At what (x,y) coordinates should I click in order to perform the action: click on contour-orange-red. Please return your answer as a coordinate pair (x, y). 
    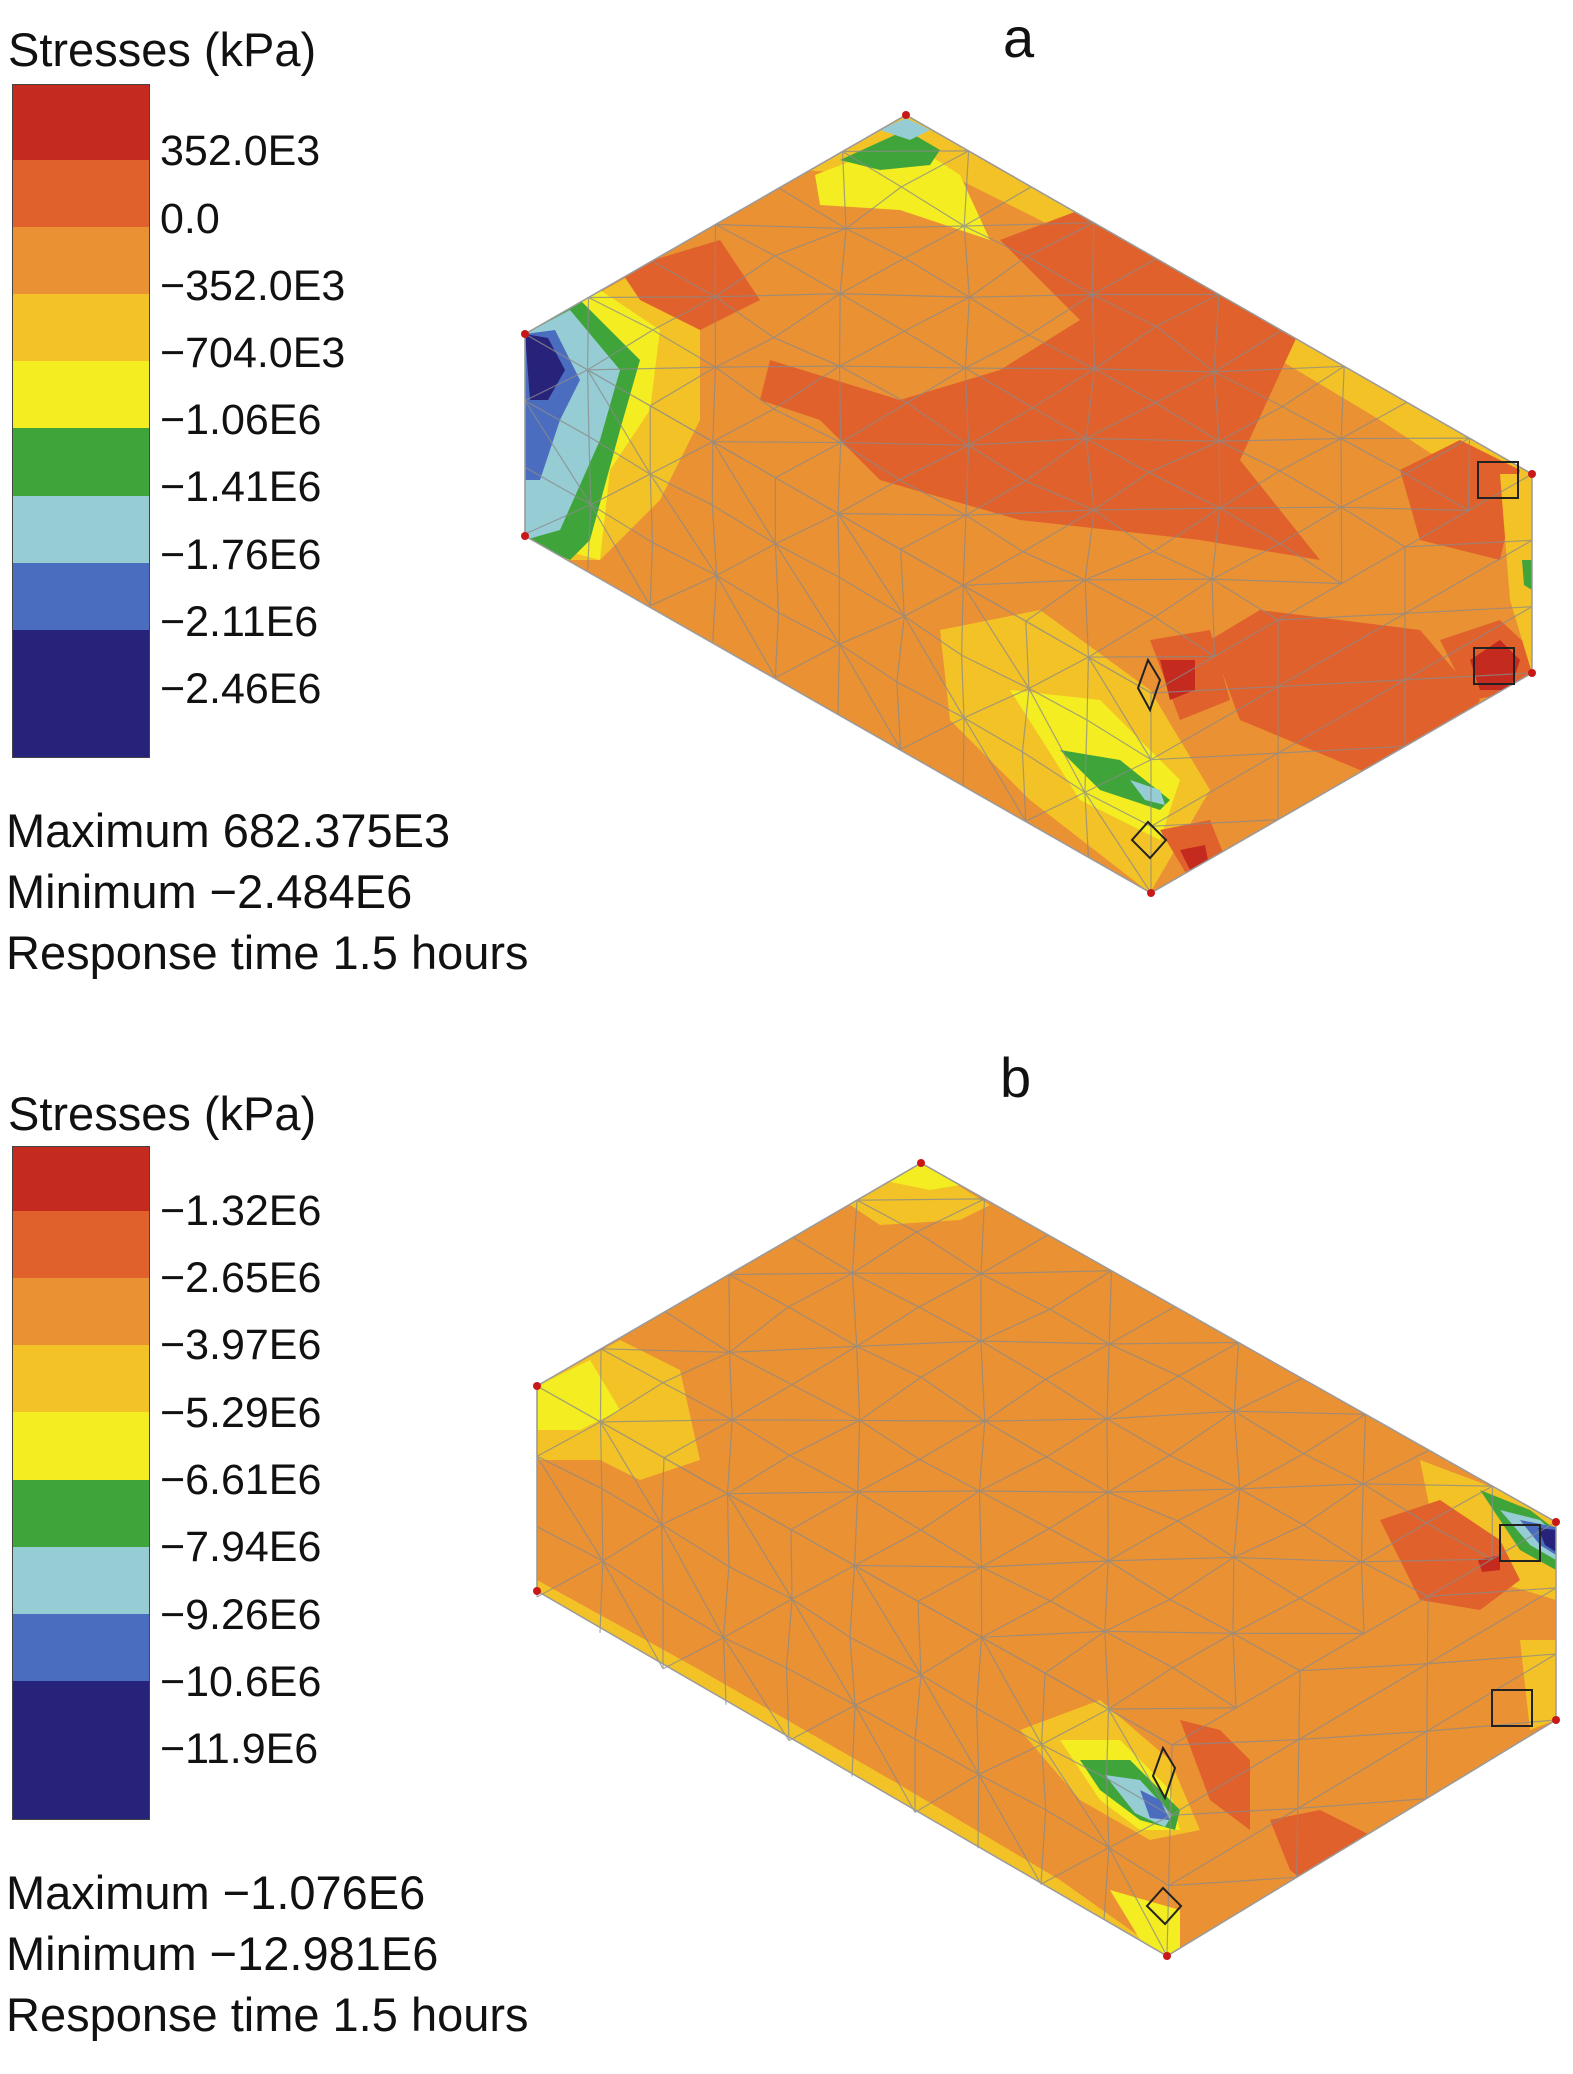
    Looking at the image, I should click on (1450, 1555).